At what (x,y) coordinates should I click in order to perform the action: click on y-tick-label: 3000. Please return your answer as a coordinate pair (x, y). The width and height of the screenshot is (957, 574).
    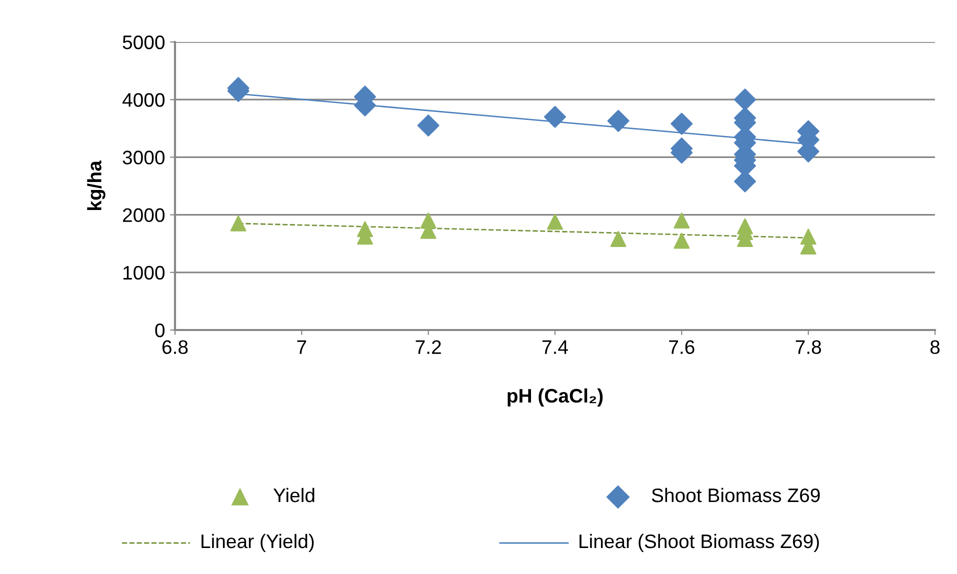
    Looking at the image, I should click on (143, 157).